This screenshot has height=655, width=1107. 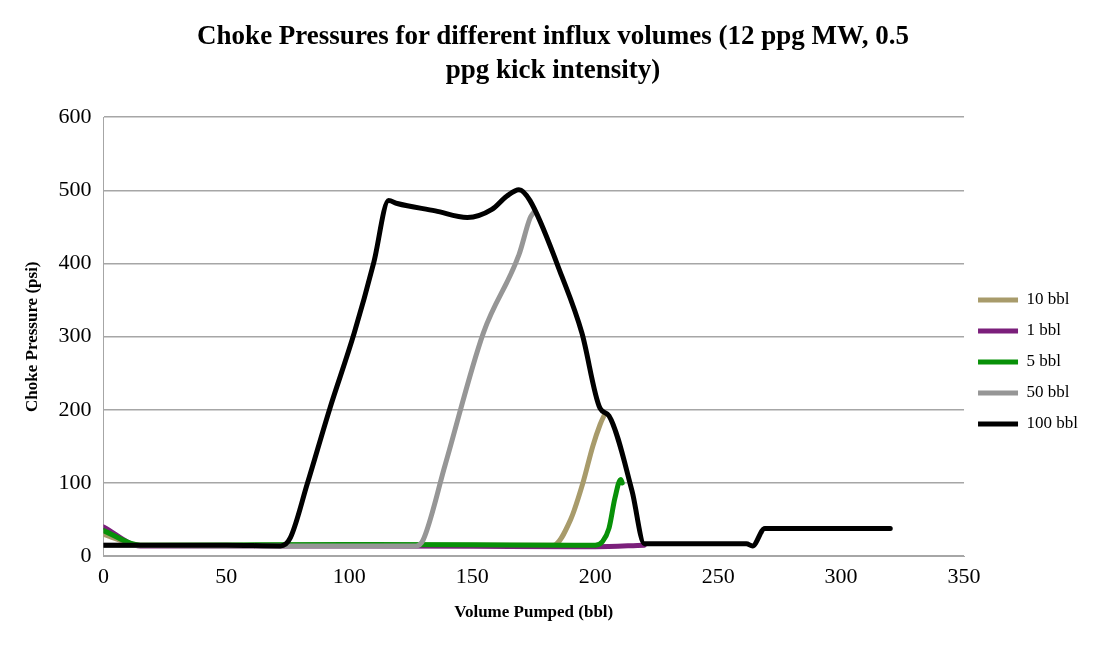 I want to click on legend-label: 100 bbl, so click(x=1052, y=423).